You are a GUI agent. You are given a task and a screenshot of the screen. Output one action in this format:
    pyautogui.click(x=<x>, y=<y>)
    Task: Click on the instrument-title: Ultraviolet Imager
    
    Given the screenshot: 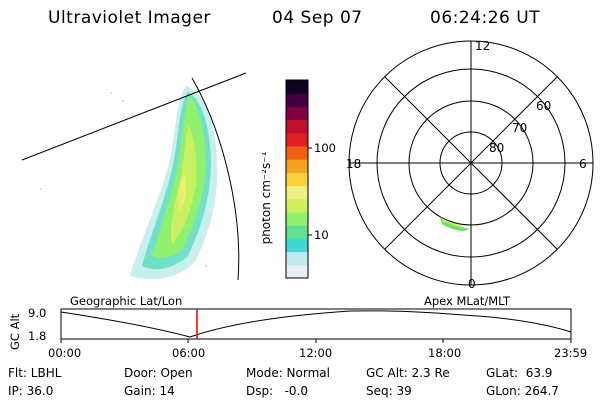 What is the action you would take?
    pyautogui.click(x=129, y=18)
    